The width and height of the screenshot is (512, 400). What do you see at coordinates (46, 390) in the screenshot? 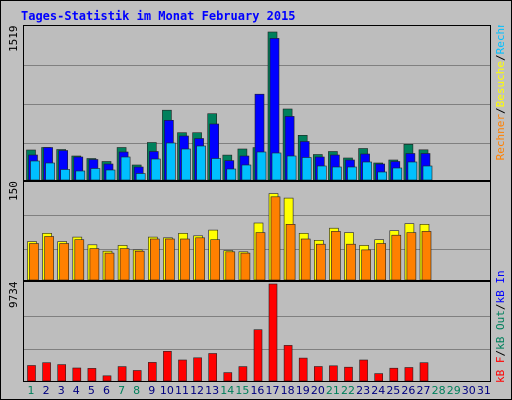
I see `x-tick-label-day-2: 2` at bounding box center [46, 390].